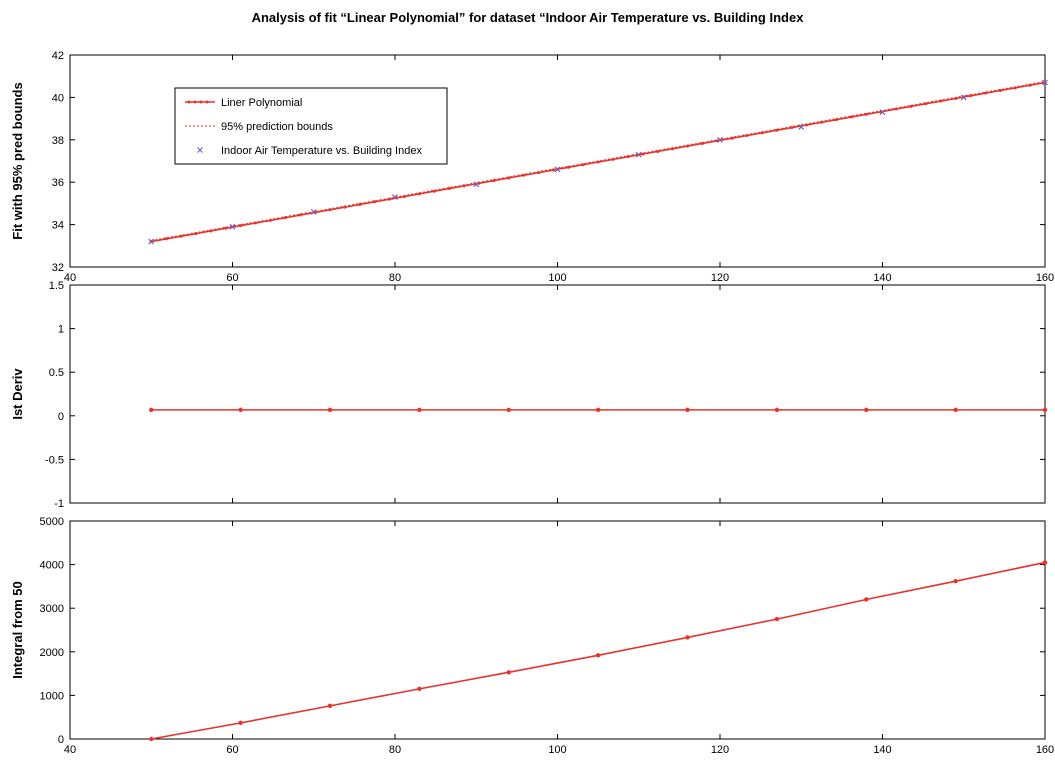 Image resolution: width=1055 pixels, height=771 pixels. Describe the element at coordinates (58, 183) in the screenshot. I see `y-tick-label: 36` at that location.